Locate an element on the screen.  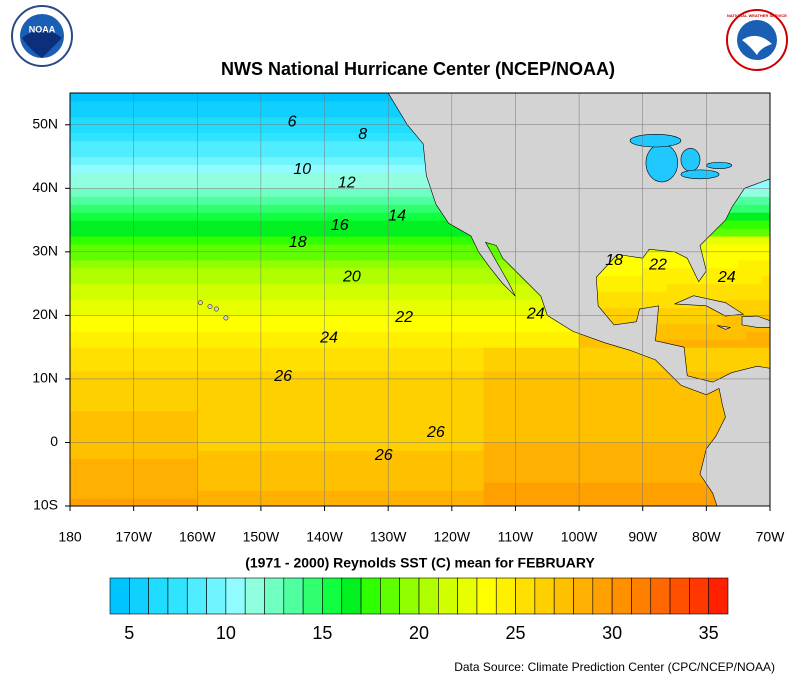
colorbar-box is located at coordinates (254, 596).